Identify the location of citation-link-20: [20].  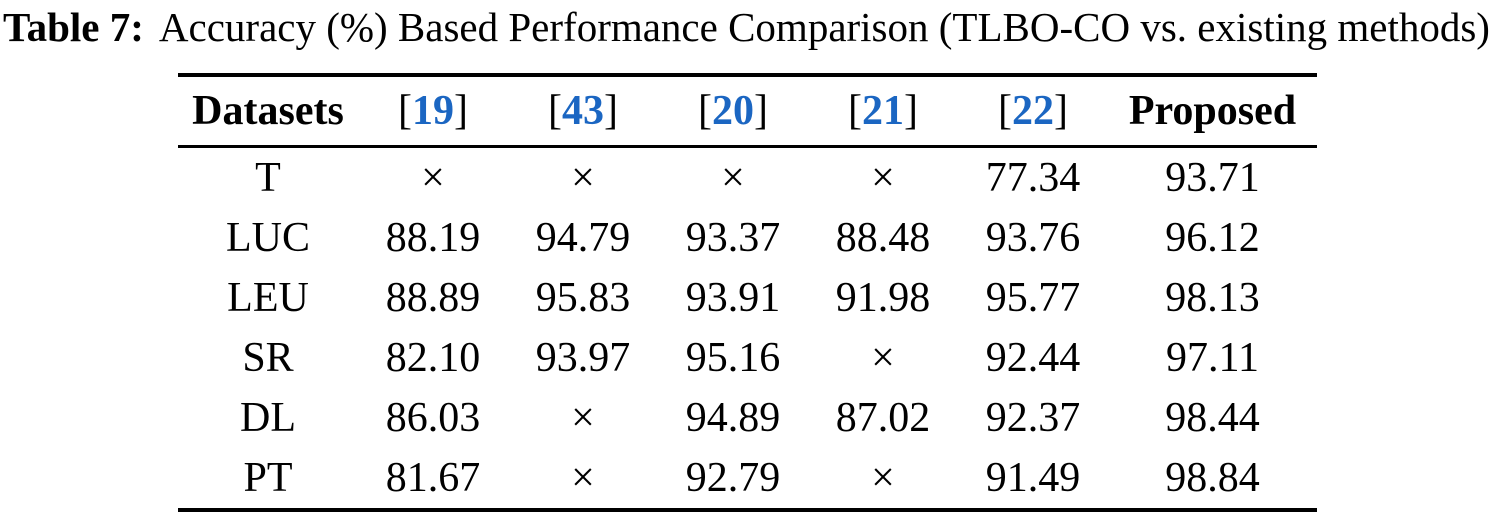
(733, 111).